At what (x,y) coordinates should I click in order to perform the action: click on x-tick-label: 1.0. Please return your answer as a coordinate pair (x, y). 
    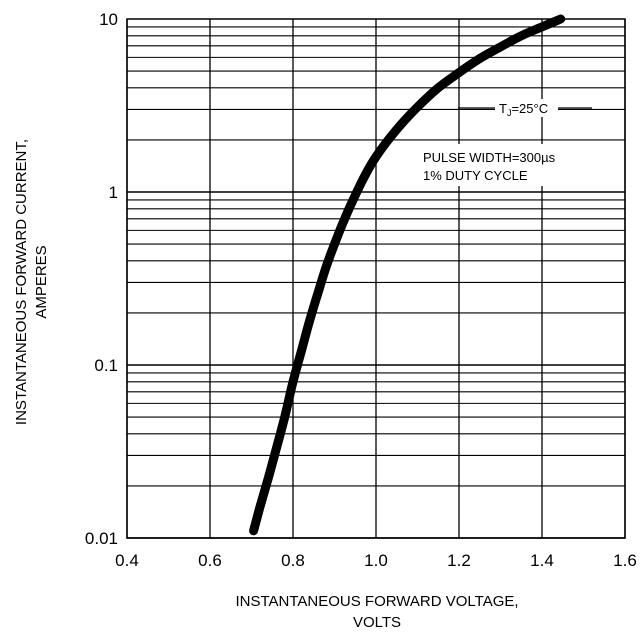
    Looking at the image, I should click on (376, 560).